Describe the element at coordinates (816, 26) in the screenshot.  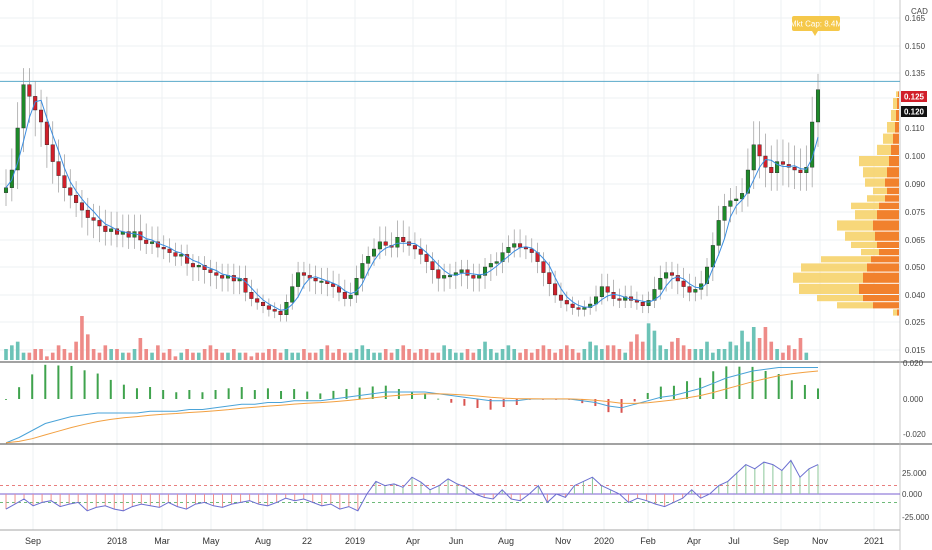
I see `market-cap-callout: Mkt Cap: 8.4M` at that location.